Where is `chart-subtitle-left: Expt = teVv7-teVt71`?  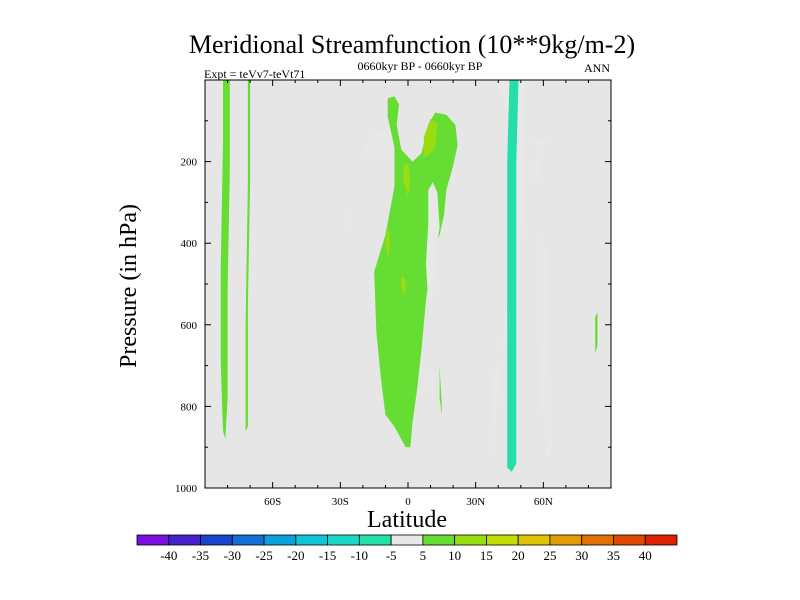 chart-subtitle-left: Expt = teVv7-teVt71 is located at coordinates (254, 74).